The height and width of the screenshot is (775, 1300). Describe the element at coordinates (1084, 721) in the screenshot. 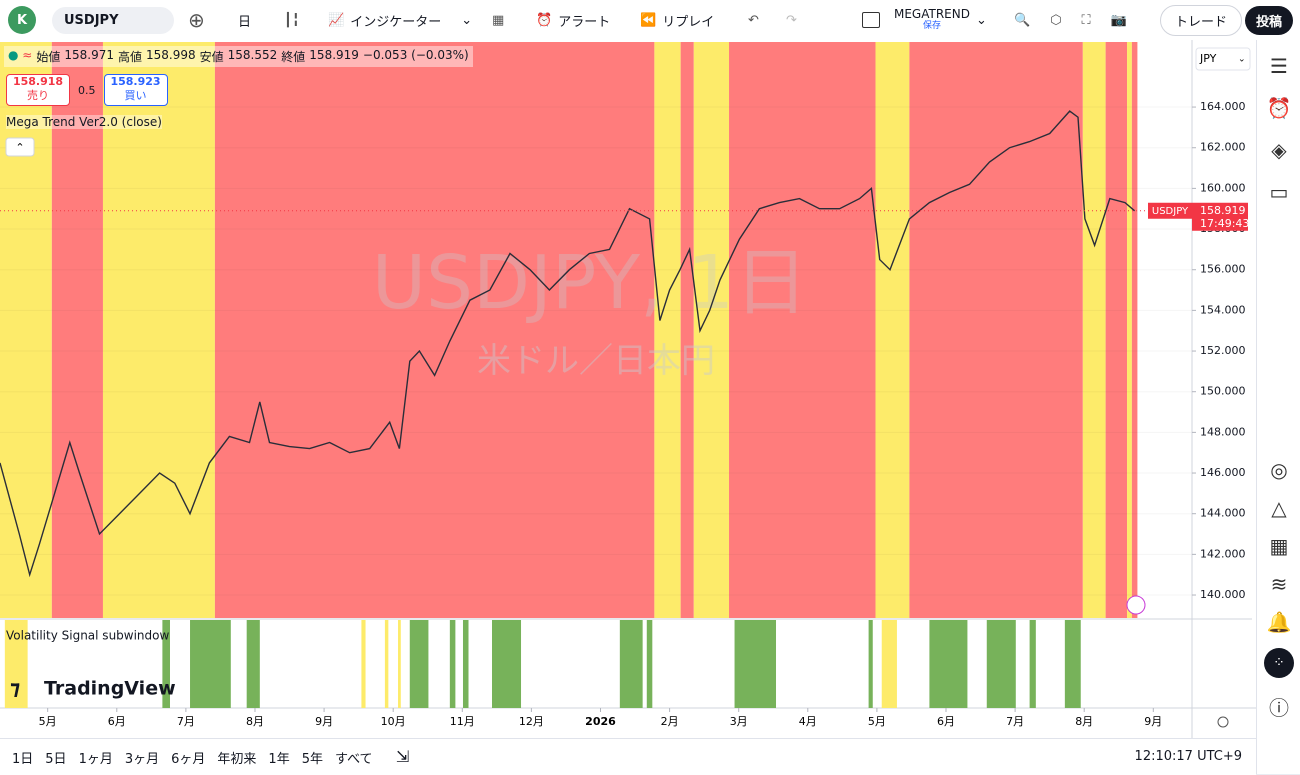

I see `x-tick-label: 8月` at that location.